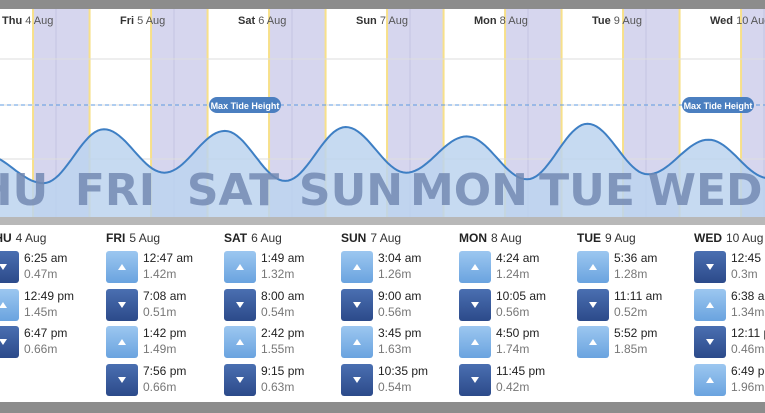 The width and height of the screenshot is (765, 413). I want to click on day-date: 10 Aug, so click(745, 238).